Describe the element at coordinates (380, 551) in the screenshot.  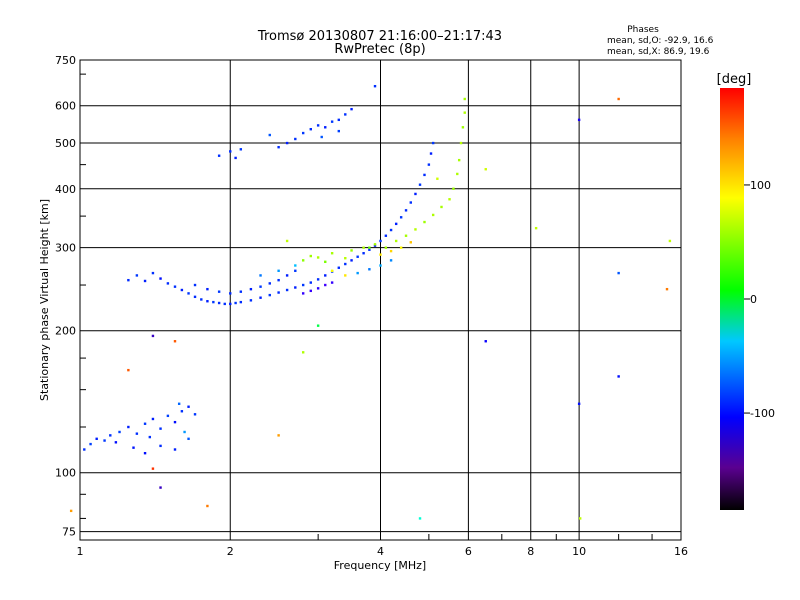
I see `x-tick-label: 4` at that location.